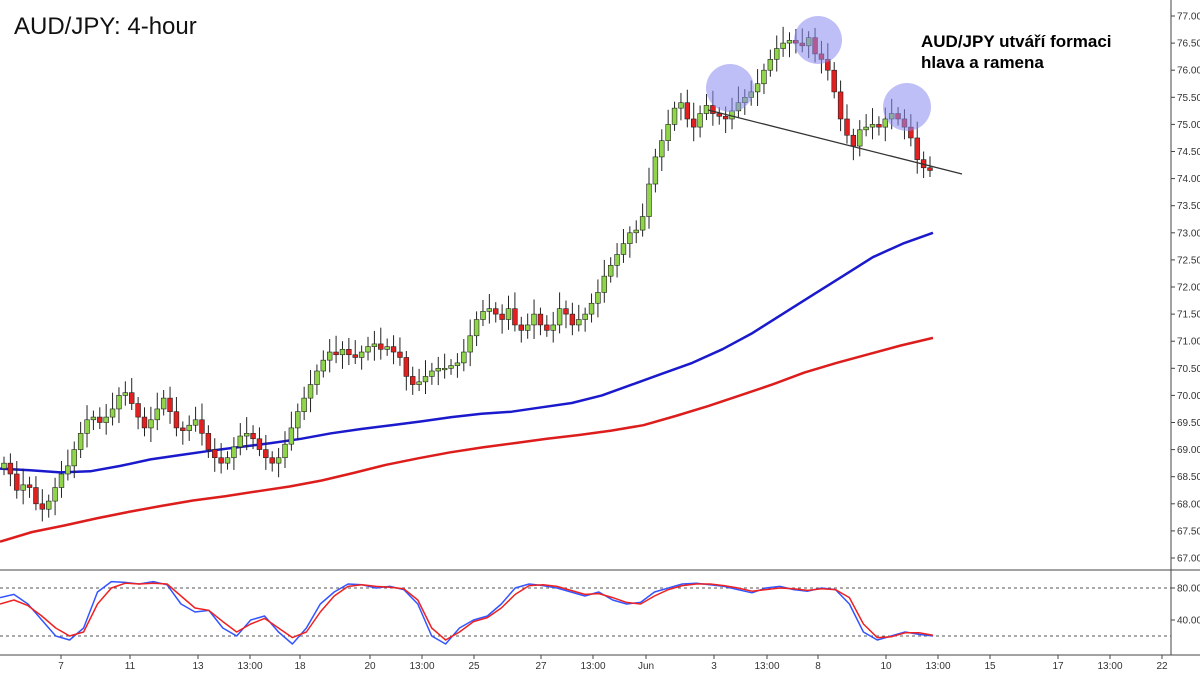 The height and width of the screenshot is (675, 1200). I want to click on price-tick-label: 76.500, so click(1188, 44).